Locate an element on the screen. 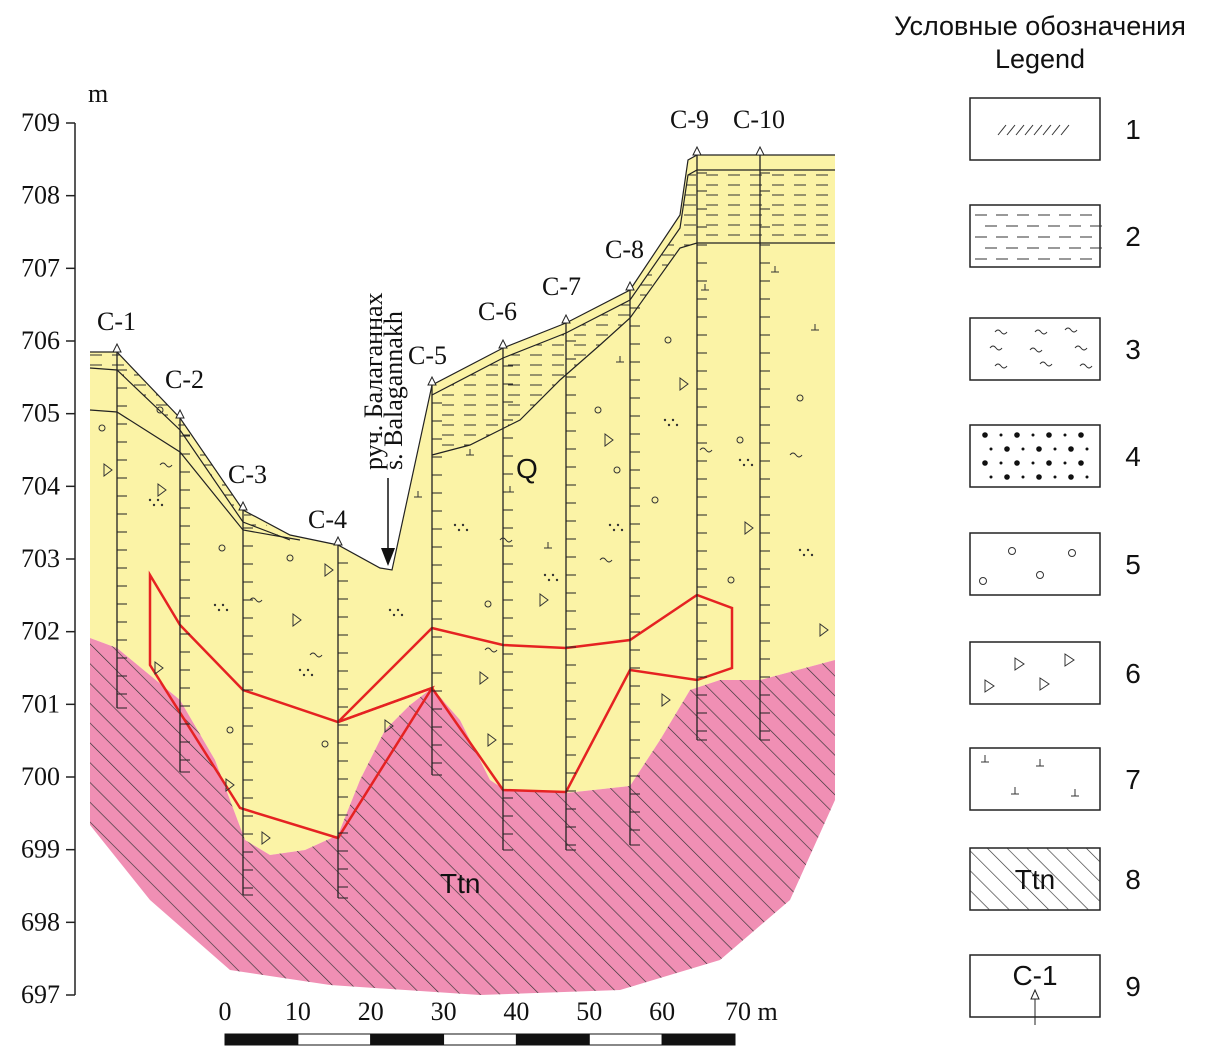 The image size is (1222, 1050). borehole-label: C-7 is located at coordinates (561, 286).